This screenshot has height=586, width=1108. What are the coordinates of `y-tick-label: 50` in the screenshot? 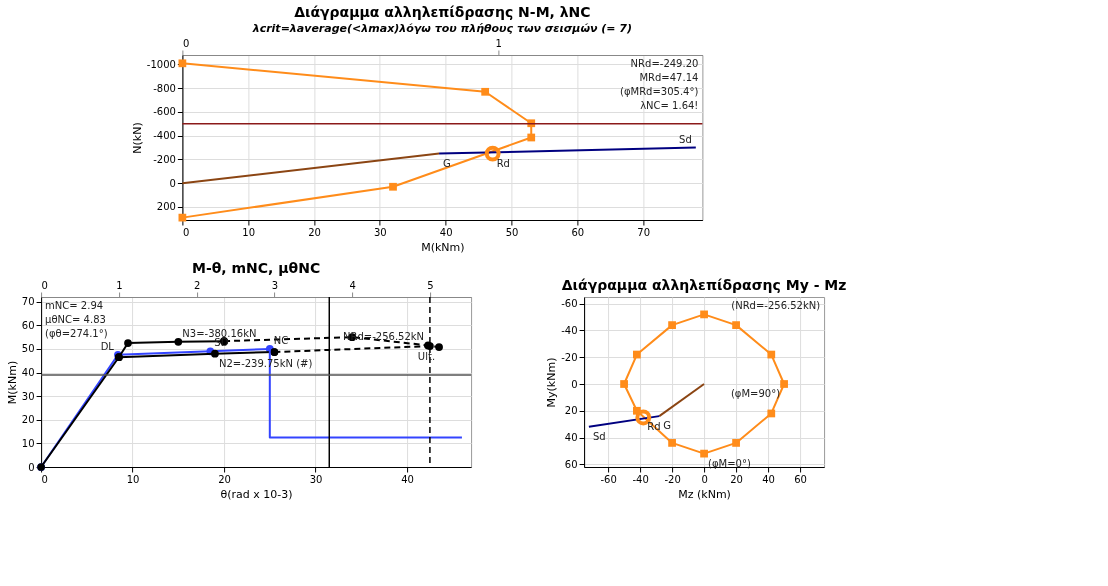 It's located at (28, 349).